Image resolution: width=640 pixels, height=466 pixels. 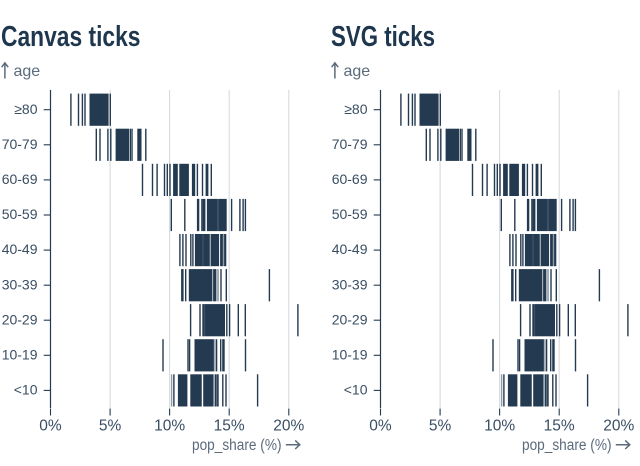 I want to click on svg-text: Canvas ticks, so click(x=71, y=37).